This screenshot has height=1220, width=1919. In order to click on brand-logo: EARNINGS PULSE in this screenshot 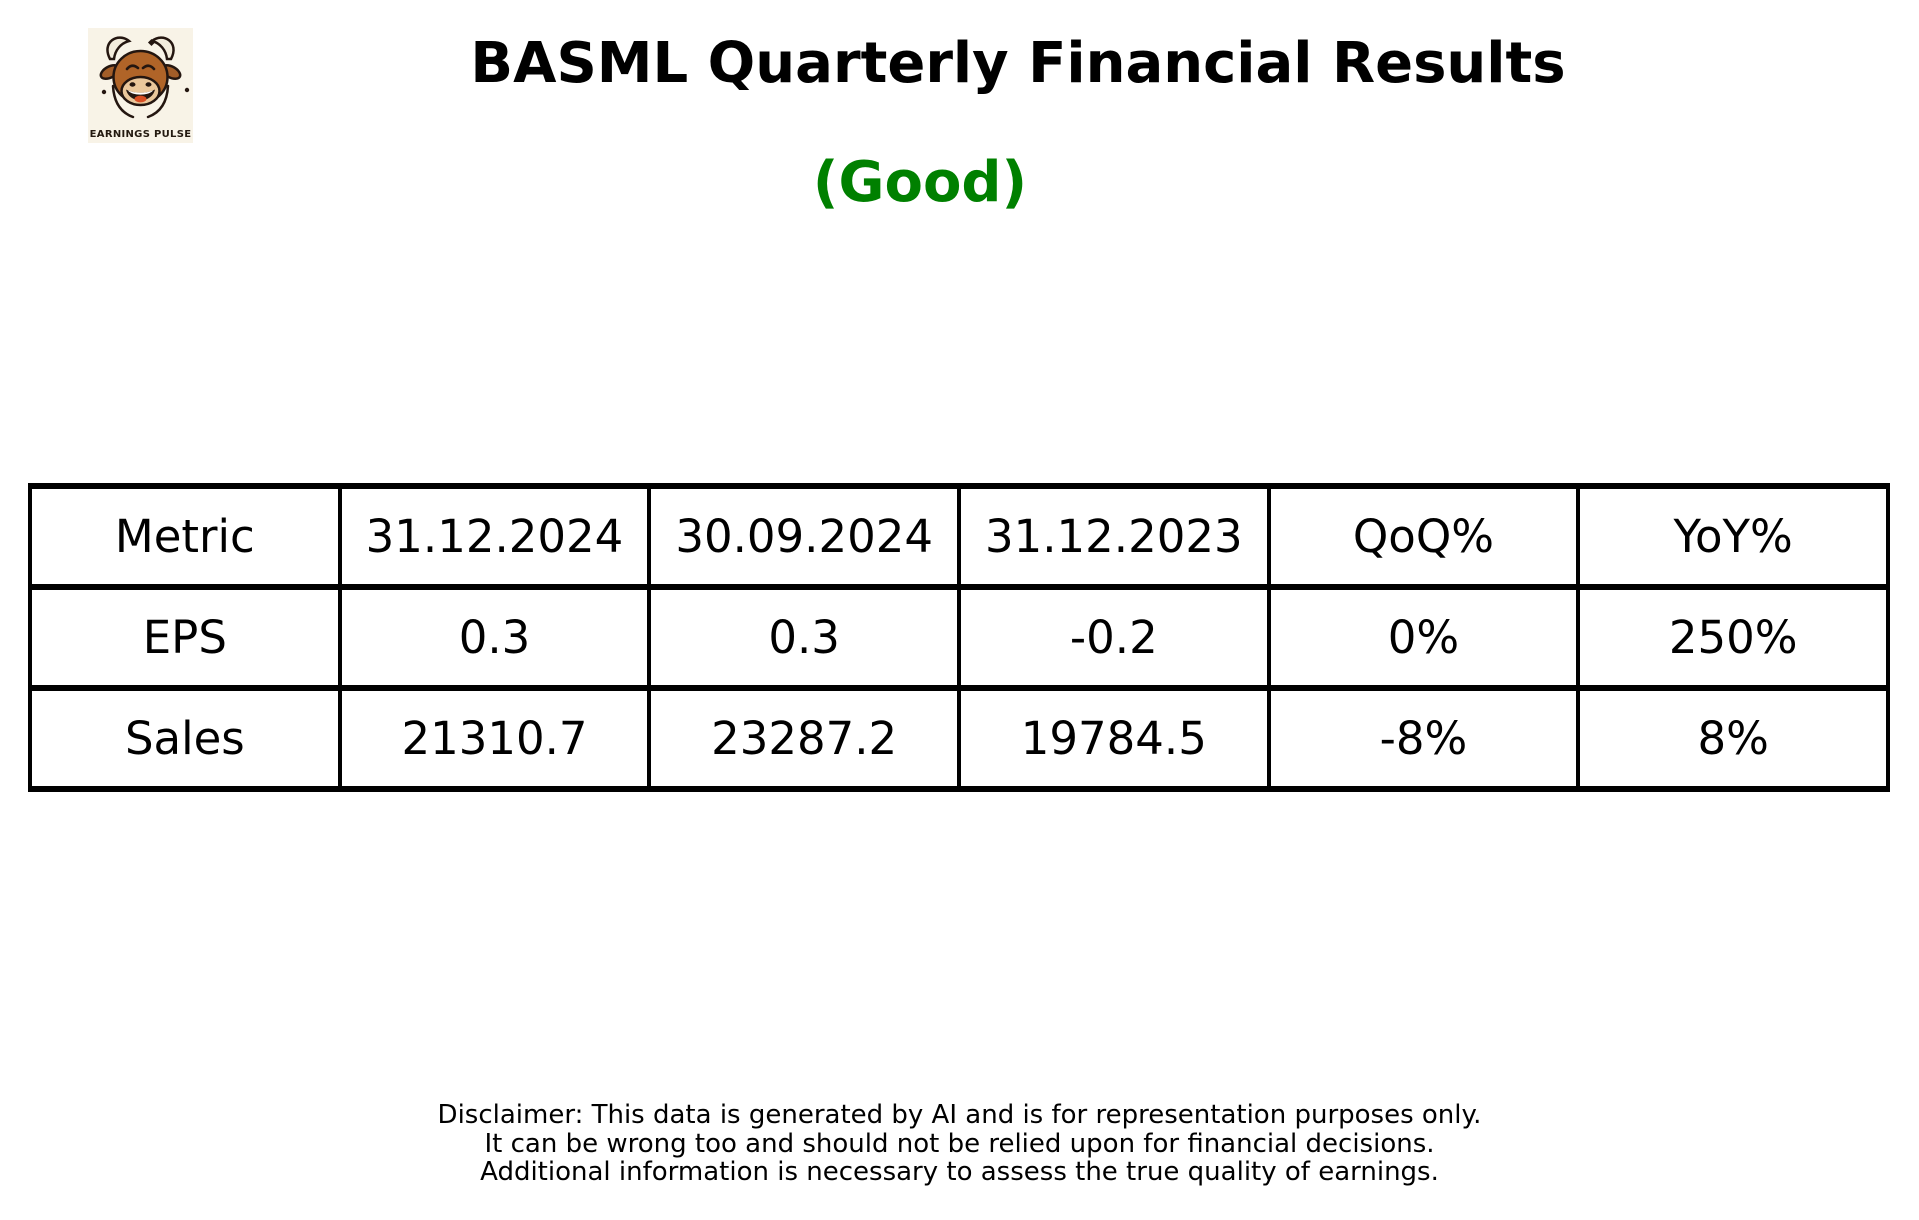, I will do `click(140, 85)`.